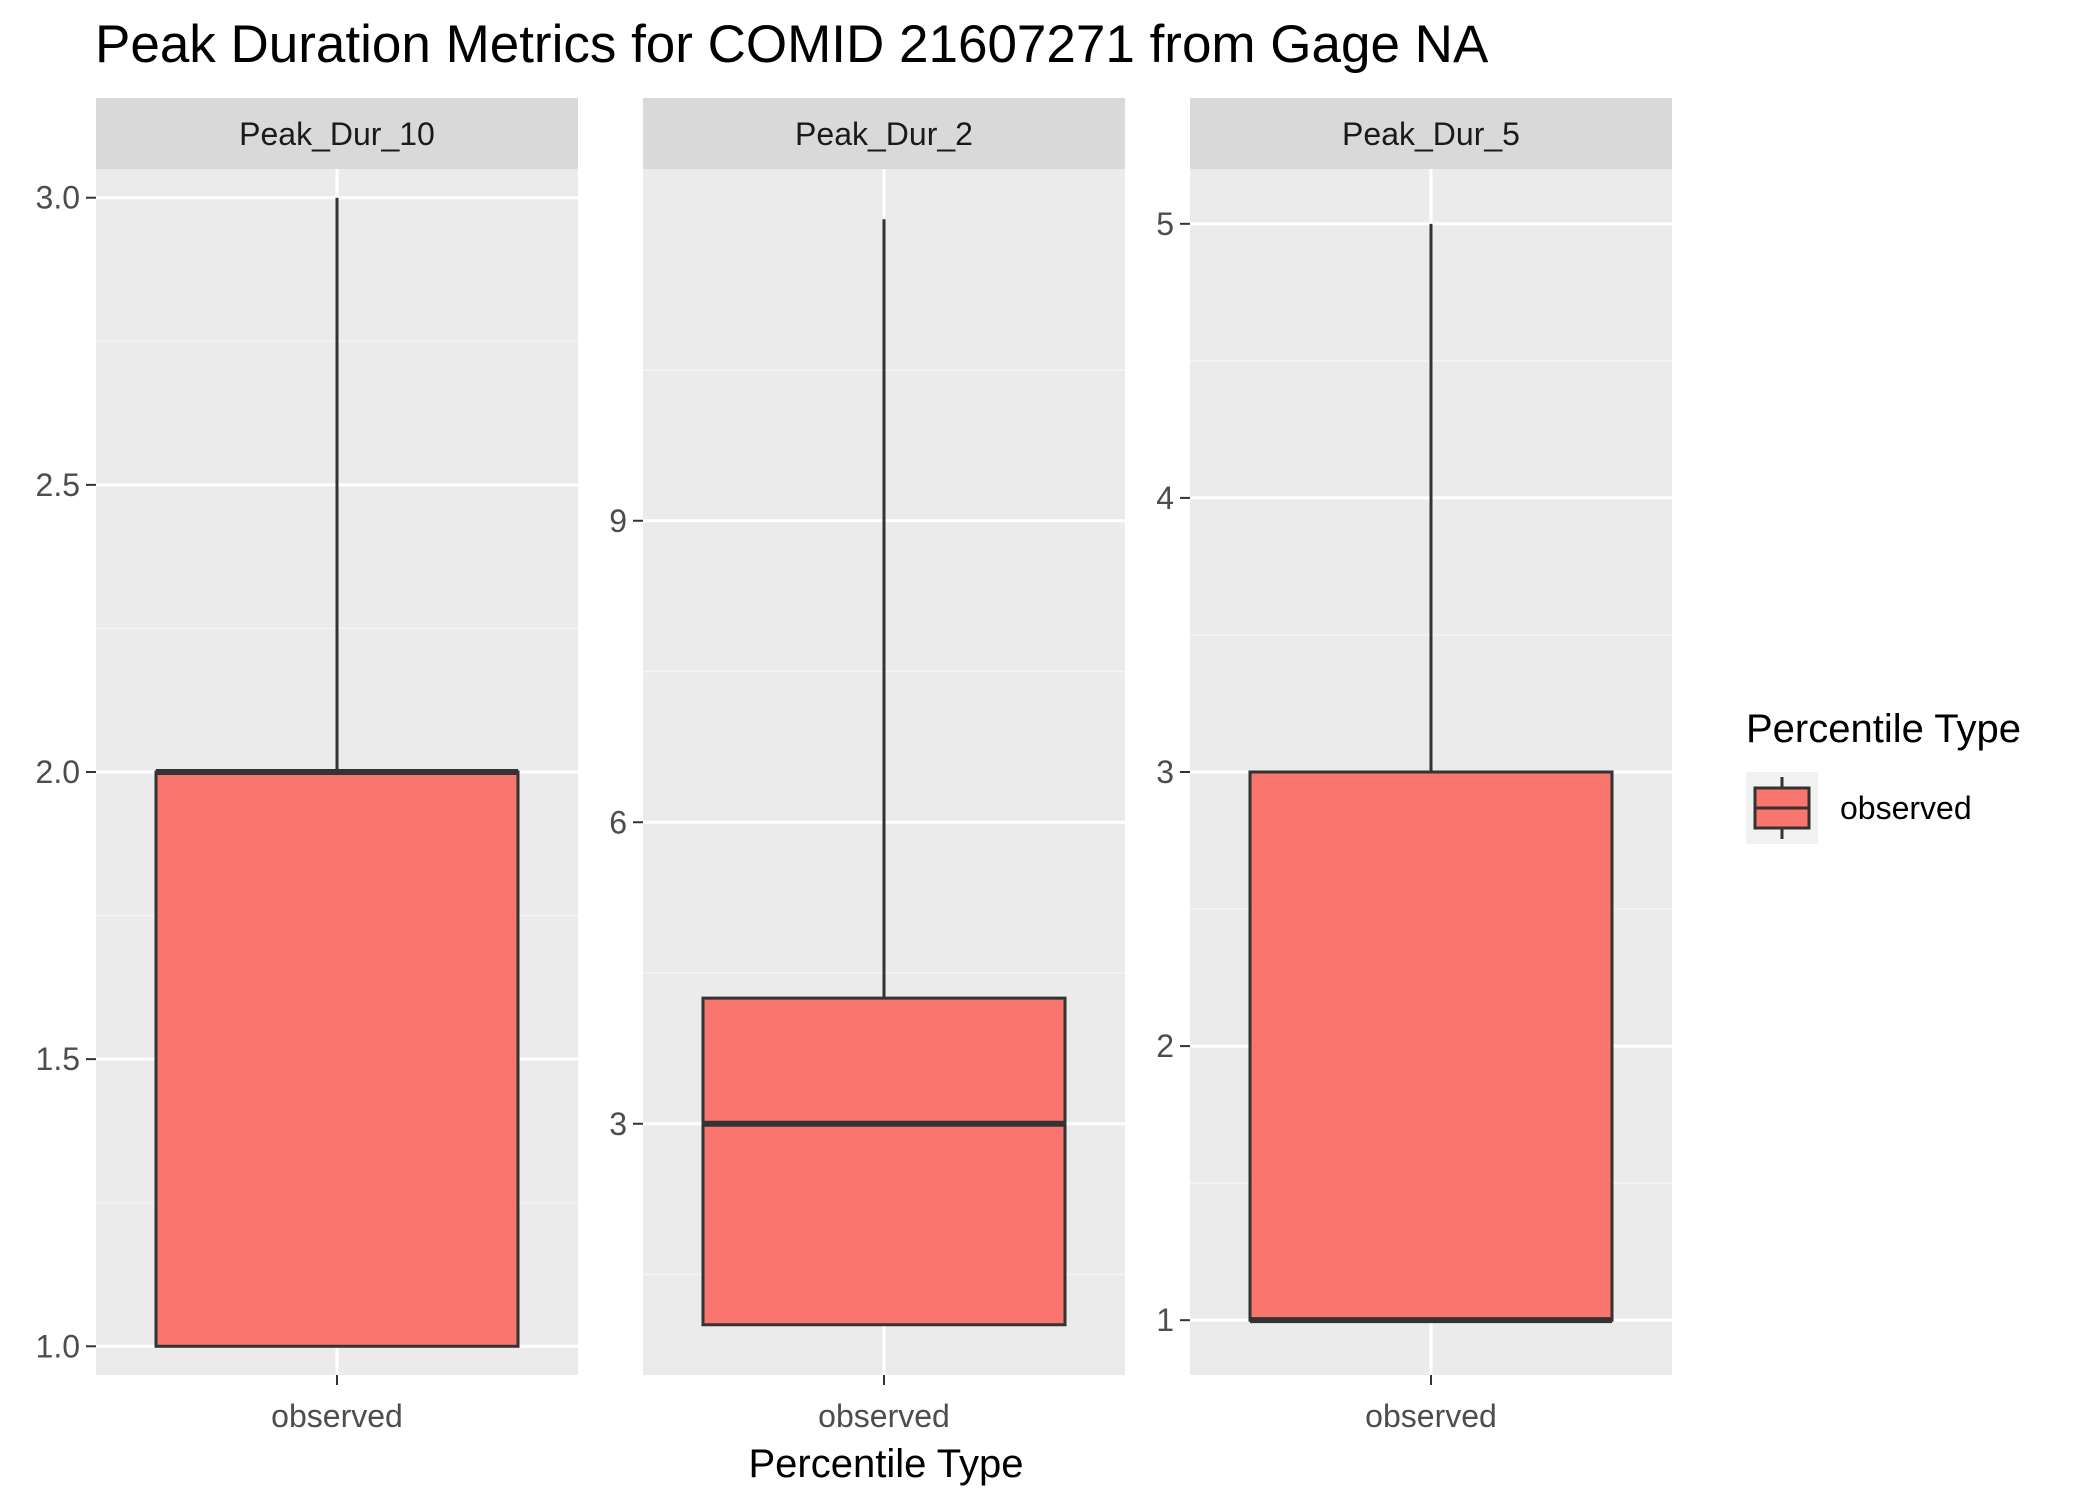 The width and height of the screenshot is (2100, 1500). I want to click on facet-strip-label: Peak_Dur_10, so click(337, 134).